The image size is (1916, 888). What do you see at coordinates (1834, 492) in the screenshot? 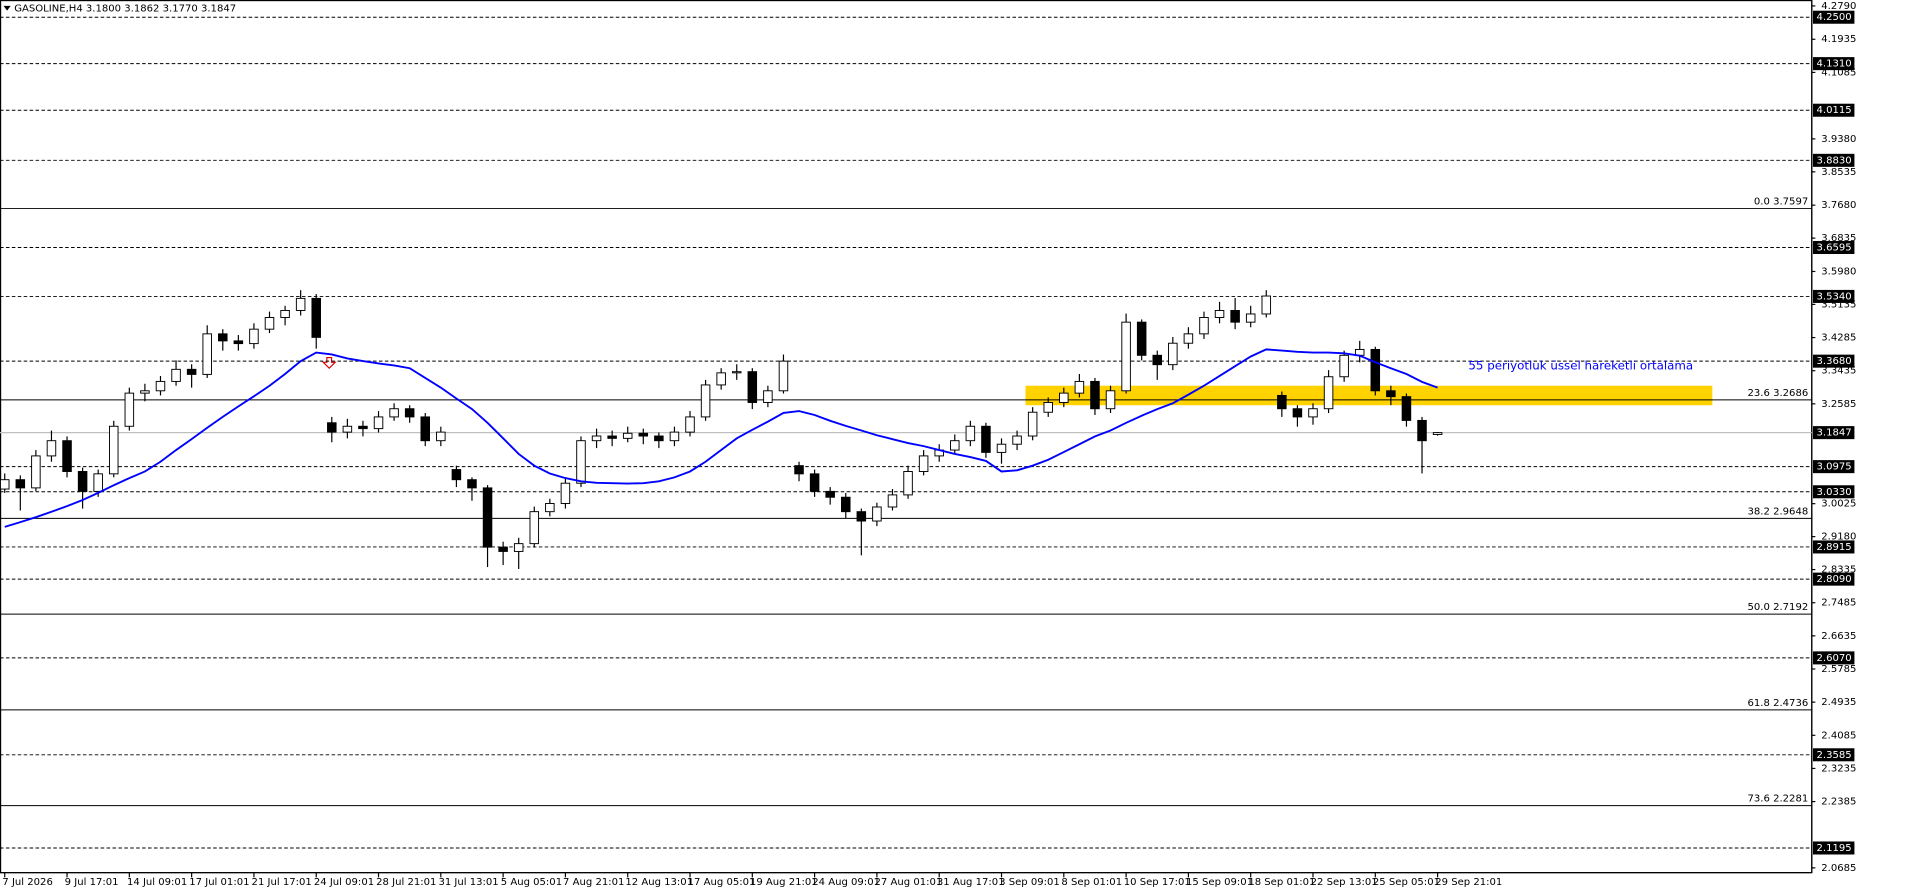
I see `level-label: 3.0330` at bounding box center [1834, 492].